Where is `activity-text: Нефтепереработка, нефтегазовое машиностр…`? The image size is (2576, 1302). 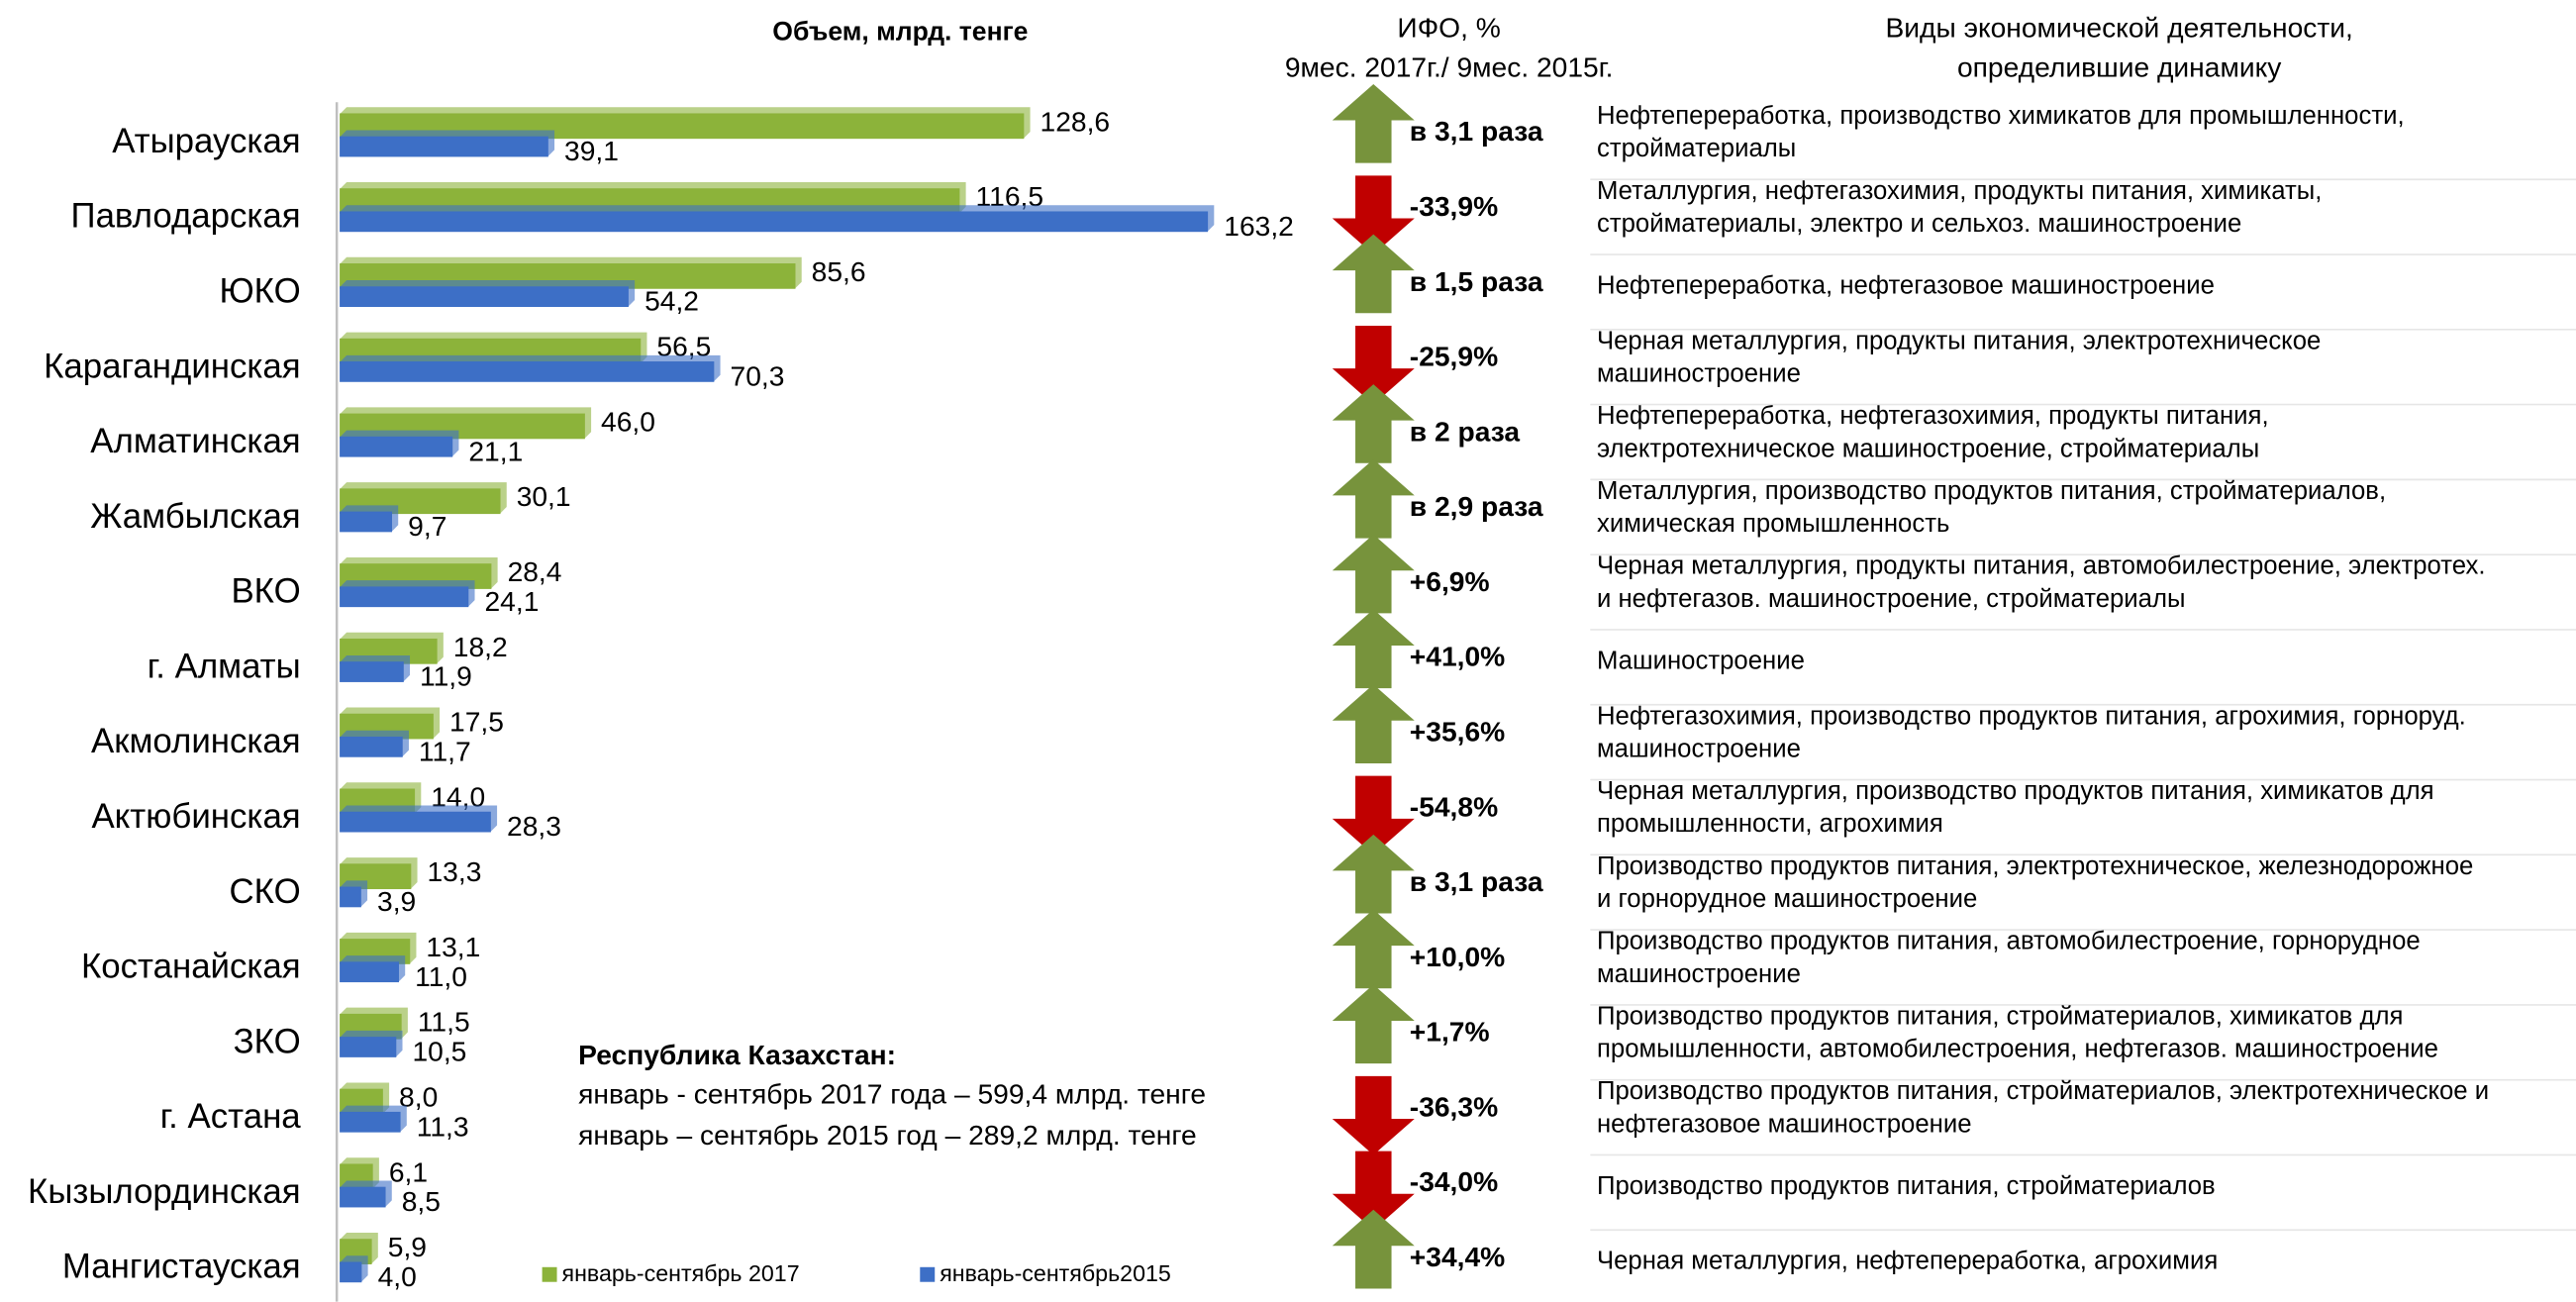 activity-text: Нефтепереработка, нефтегазовое машиностр… is located at coordinates (1906, 285).